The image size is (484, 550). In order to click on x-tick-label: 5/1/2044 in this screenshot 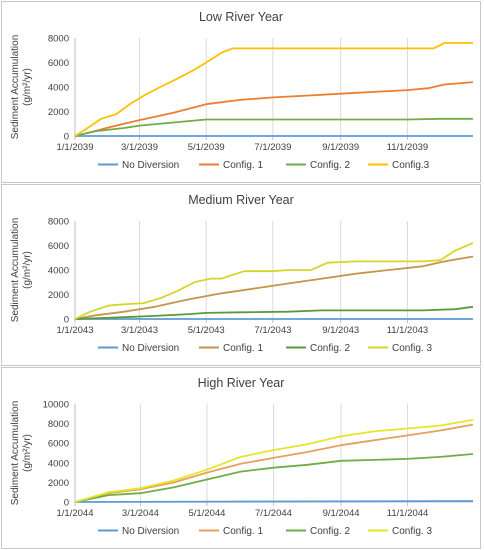, I will do `click(206, 513)`.